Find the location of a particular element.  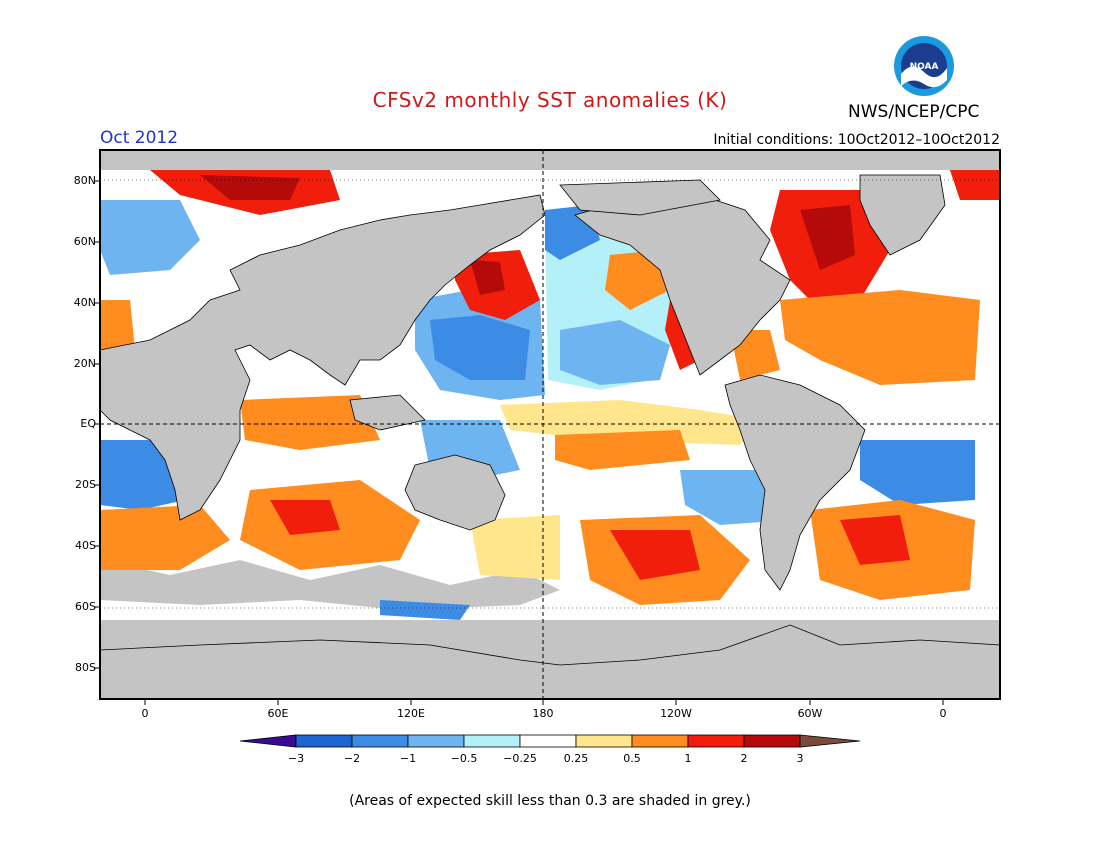

svg-text: NOAA is located at coordinates (924, 67).